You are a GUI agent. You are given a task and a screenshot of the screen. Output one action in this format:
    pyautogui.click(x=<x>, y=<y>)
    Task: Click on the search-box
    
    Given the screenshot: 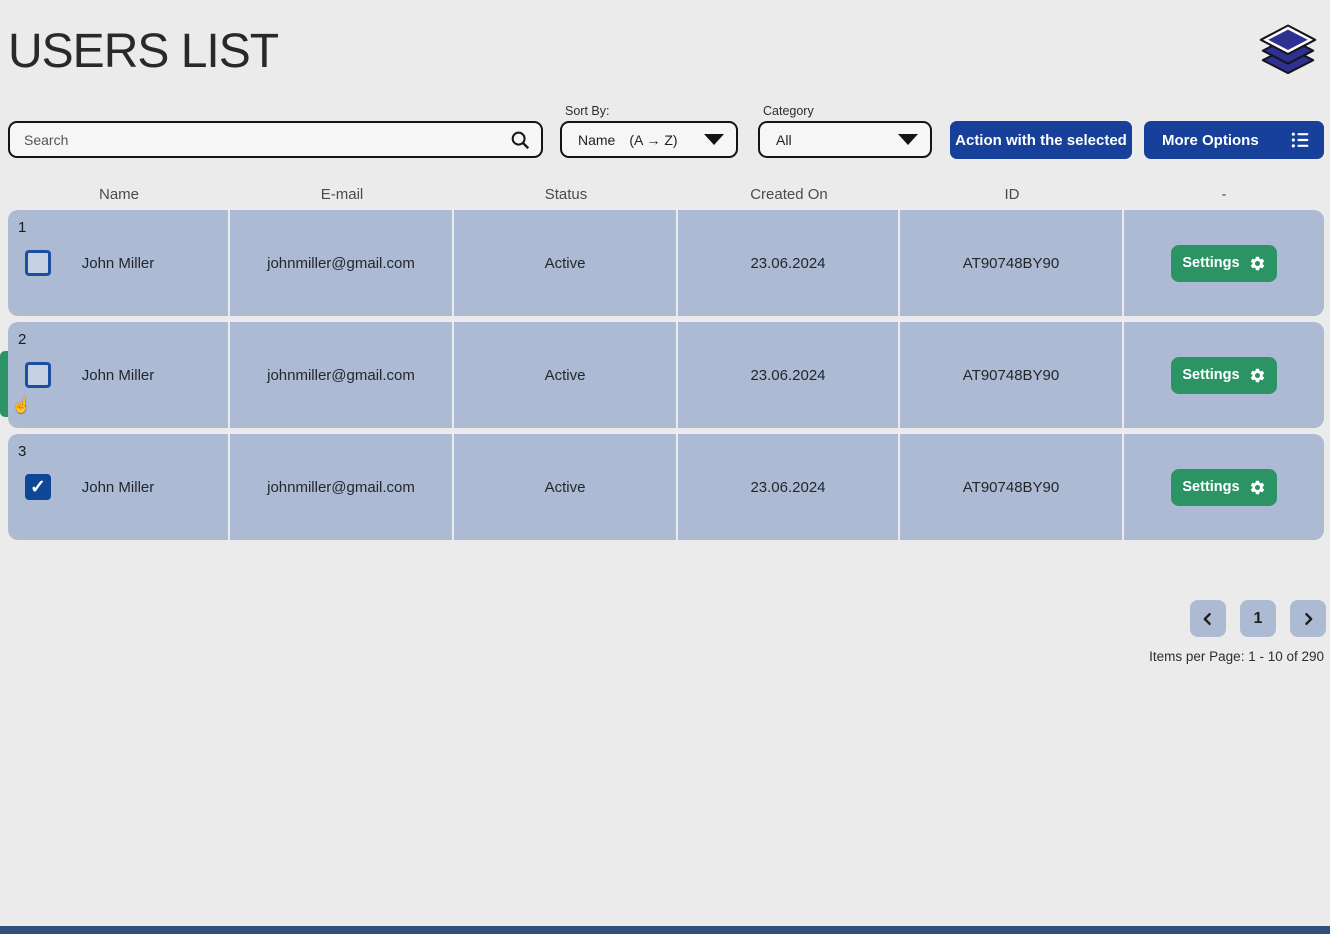 What is the action you would take?
    pyautogui.click(x=275, y=139)
    